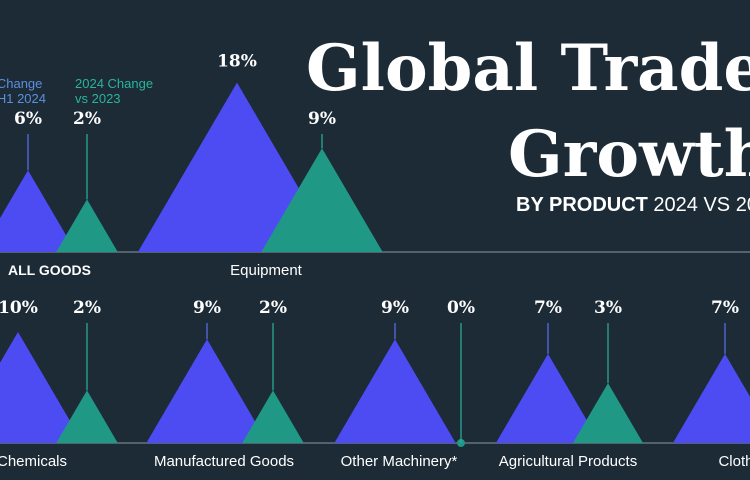  What do you see at coordinates (23, 91) in the screenshot?
I see `legend-entry: H1 2025 Change vs H1 2024` at bounding box center [23, 91].